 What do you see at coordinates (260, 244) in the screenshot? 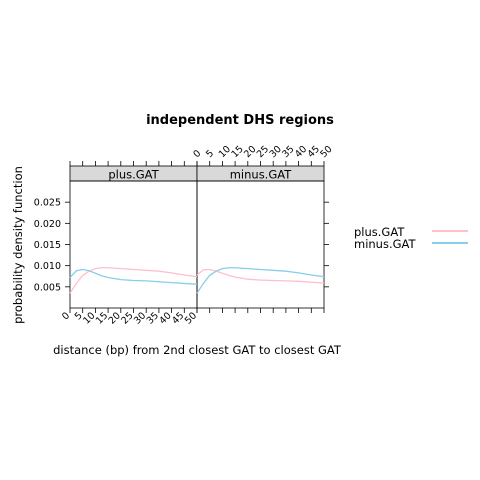
I see `plot-area-minus-gat` at bounding box center [260, 244].